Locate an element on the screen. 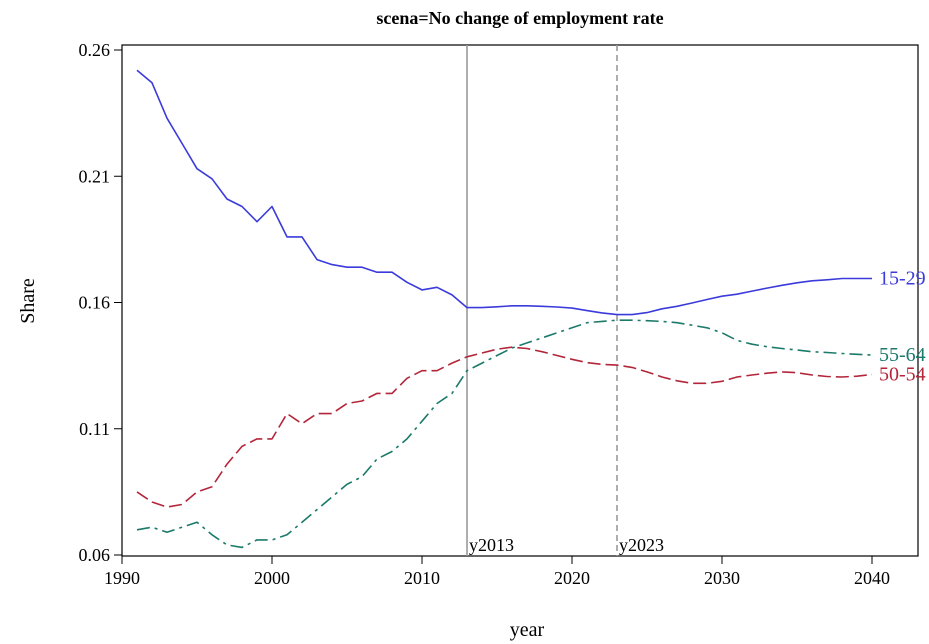  y-tick-label: 0.21 is located at coordinates (95, 176).